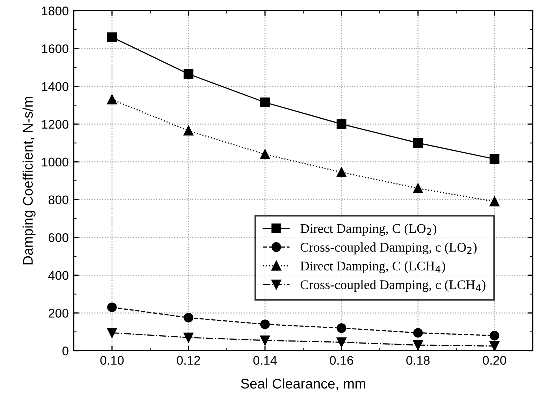  What do you see at coordinates (58, 200) in the screenshot?
I see `y-tick-label: 800` at bounding box center [58, 200].